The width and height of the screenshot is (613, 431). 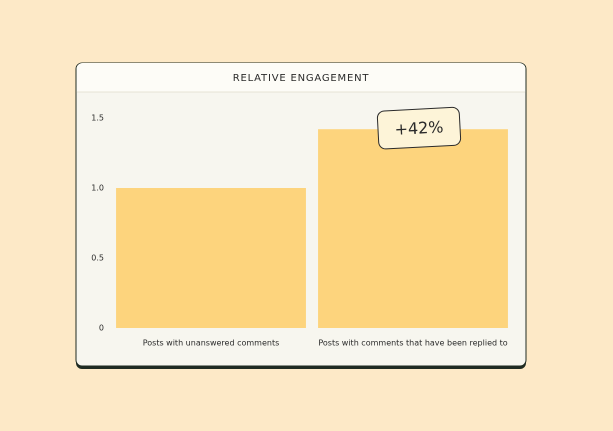 What do you see at coordinates (97, 258) in the screenshot?
I see `y-tick-label: 0.5` at bounding box center [97, 258].